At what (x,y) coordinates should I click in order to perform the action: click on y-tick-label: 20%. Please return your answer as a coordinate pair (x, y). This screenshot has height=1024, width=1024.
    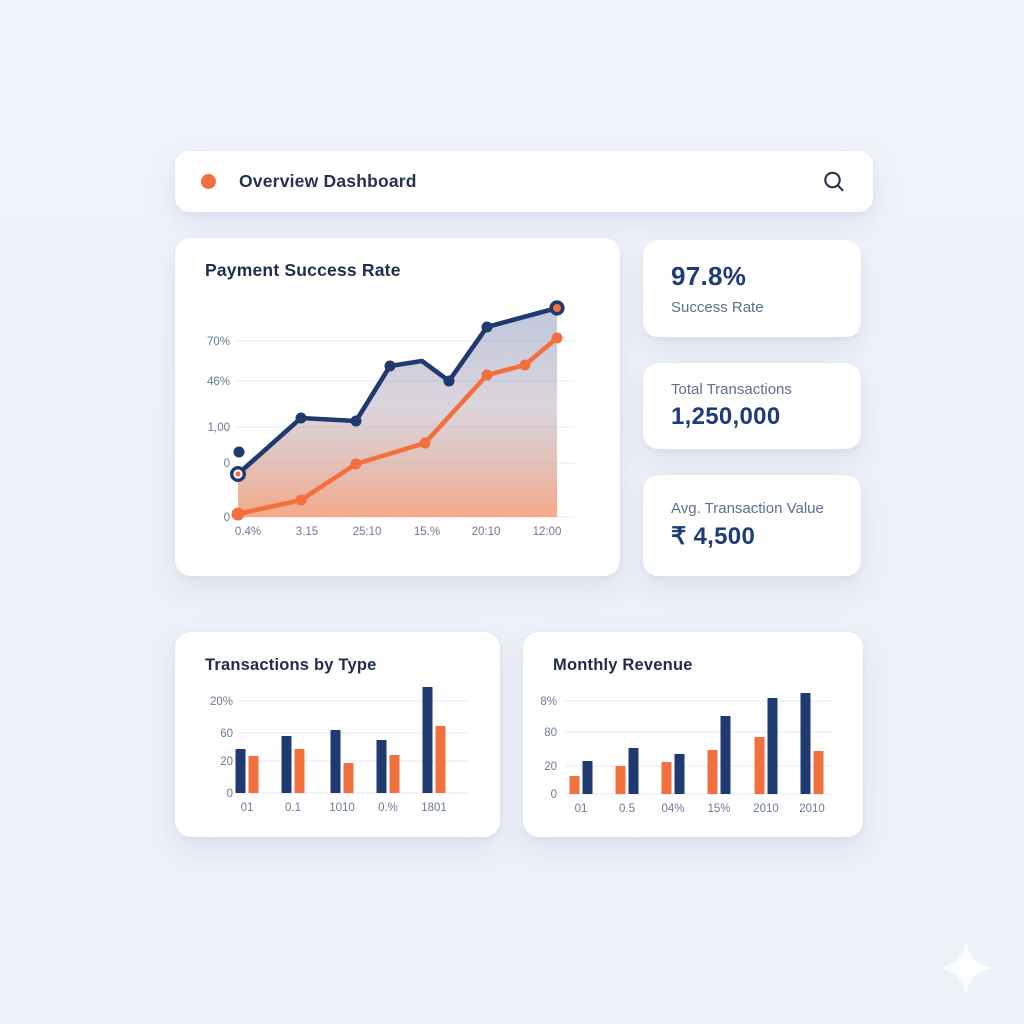
    Looking at the image, I should click on (221, 702).